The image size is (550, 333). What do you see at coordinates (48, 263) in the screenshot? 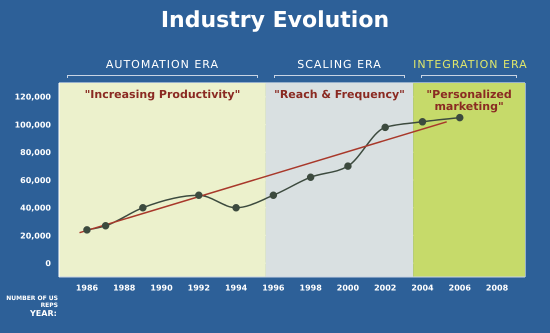
I see `y-tick-label: 0` at bounding box center [48, 263].